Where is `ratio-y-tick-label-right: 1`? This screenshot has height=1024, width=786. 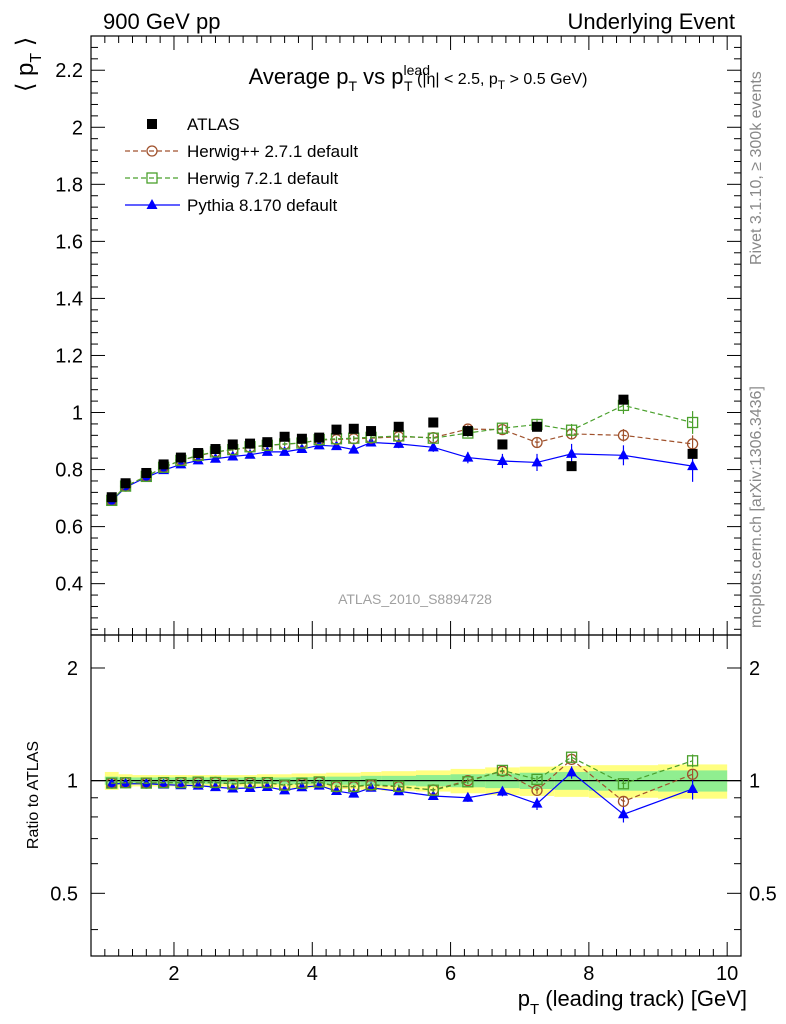 ratio-y-tick-label-right: 1 is located at coordinates (754, 782).